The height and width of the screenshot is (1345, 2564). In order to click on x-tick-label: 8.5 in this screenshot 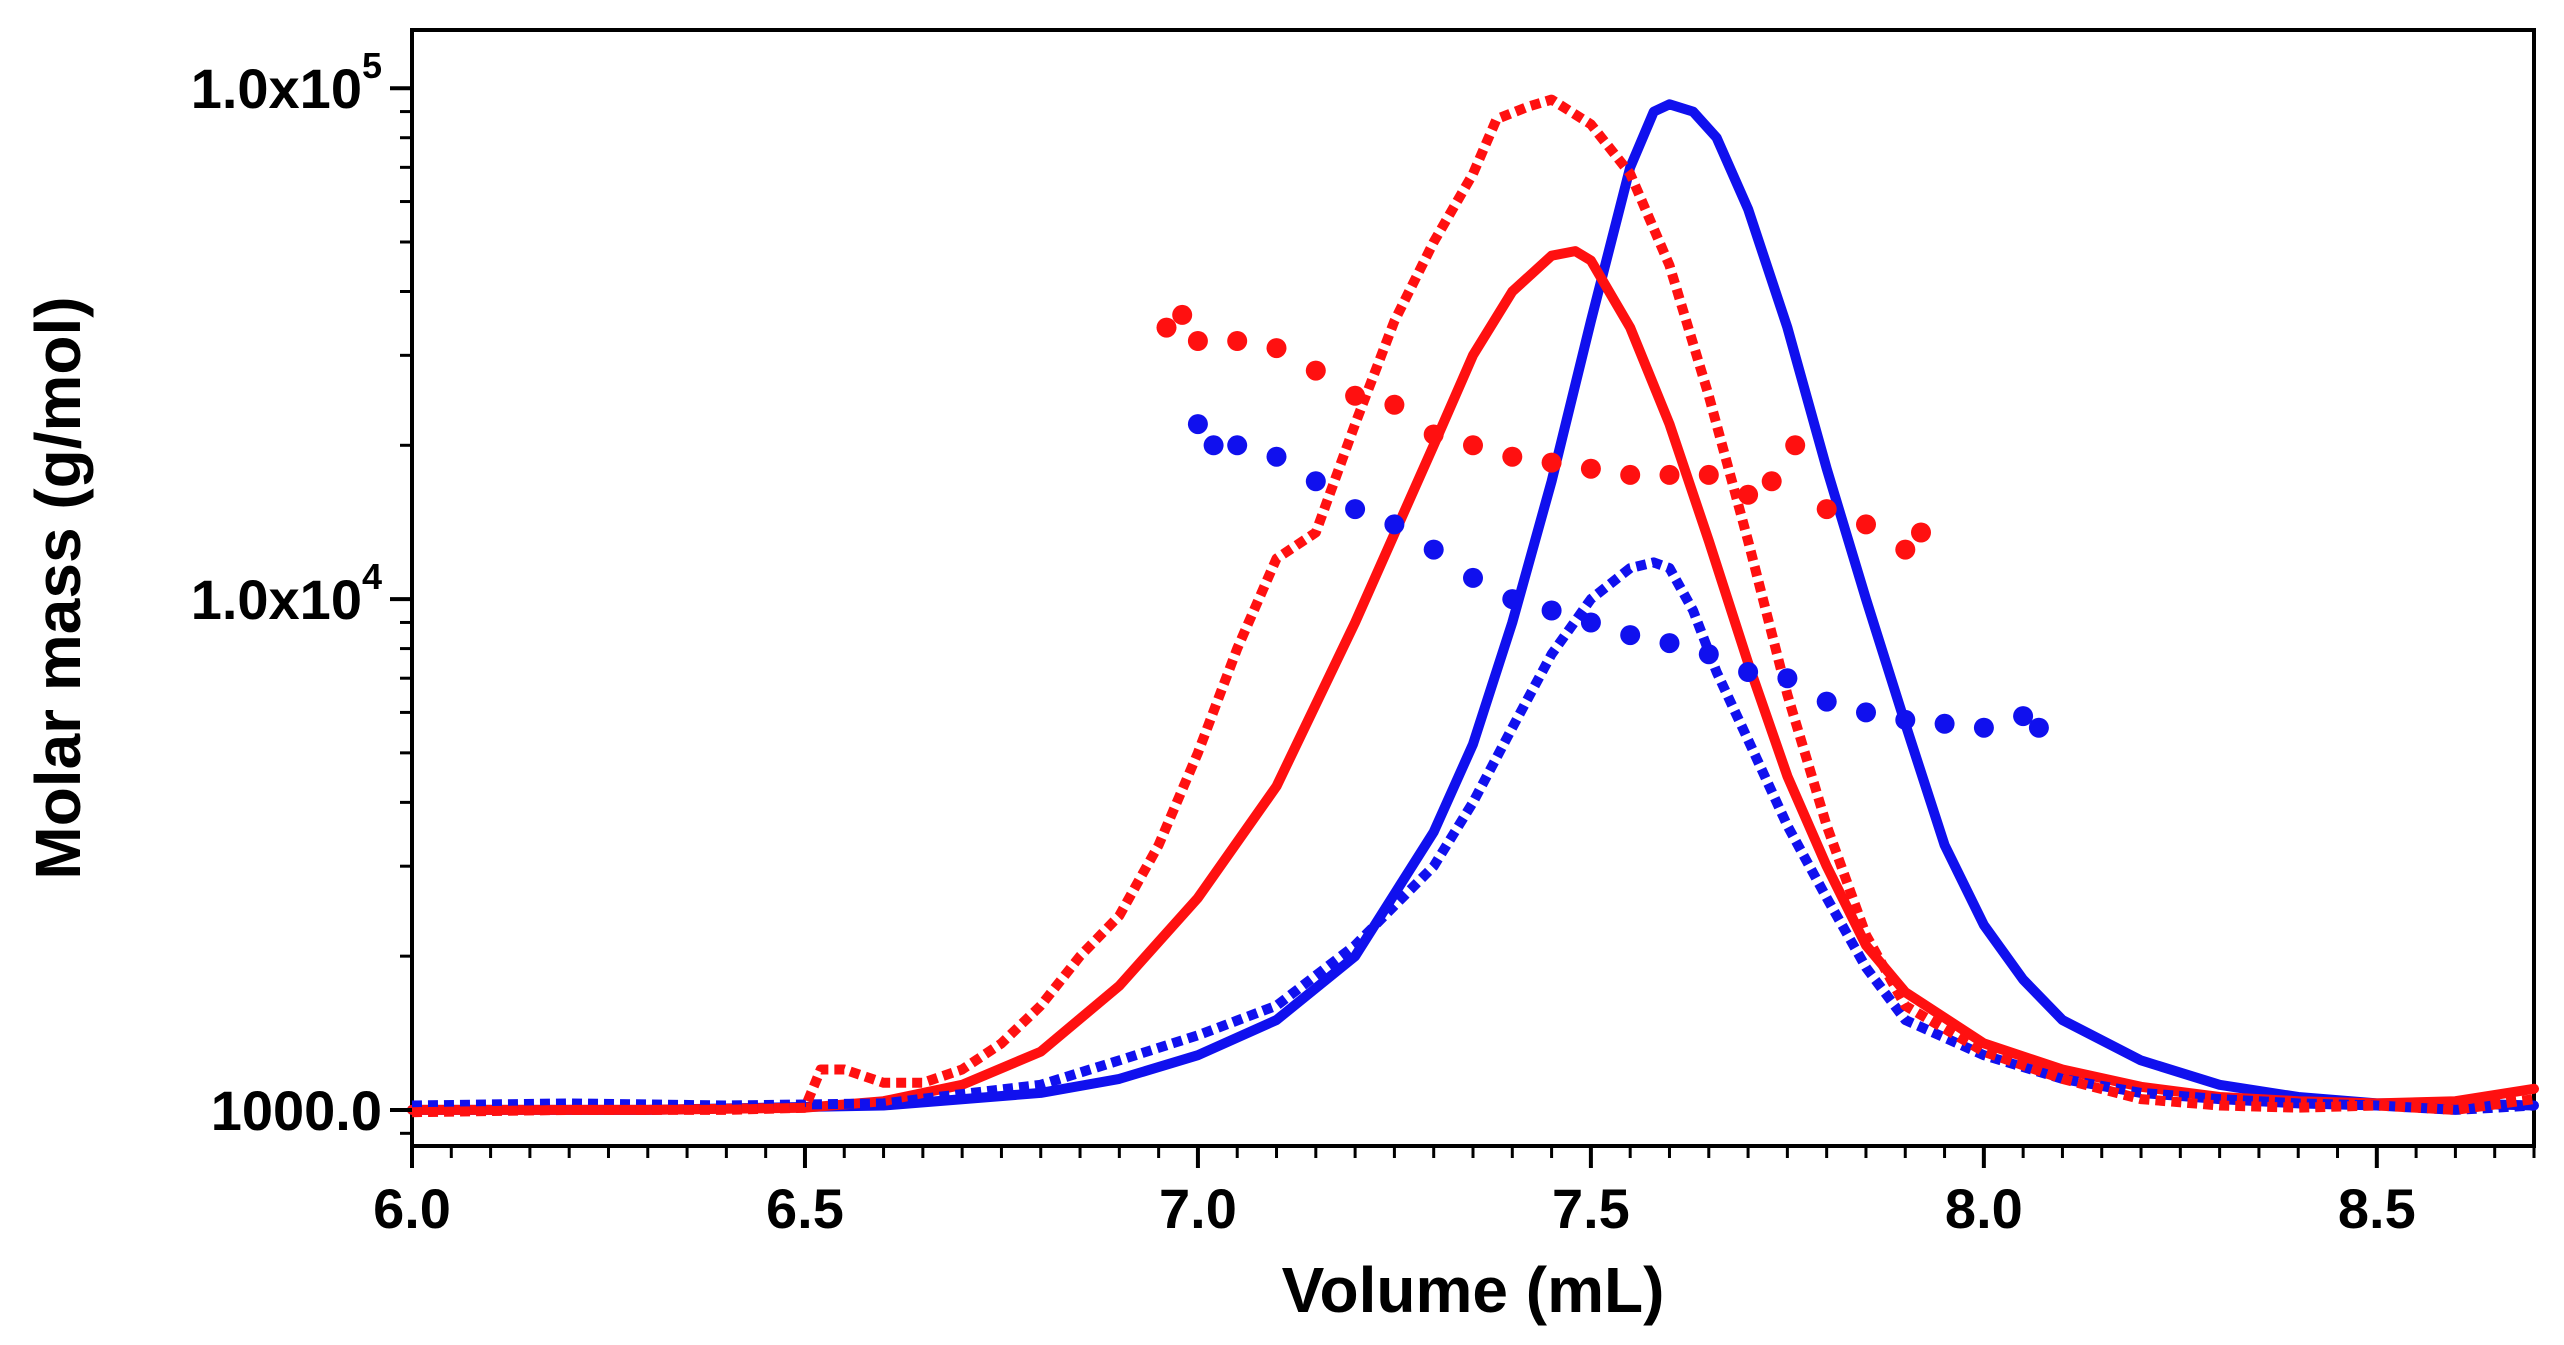, I will do `click(2377, 1208)`.